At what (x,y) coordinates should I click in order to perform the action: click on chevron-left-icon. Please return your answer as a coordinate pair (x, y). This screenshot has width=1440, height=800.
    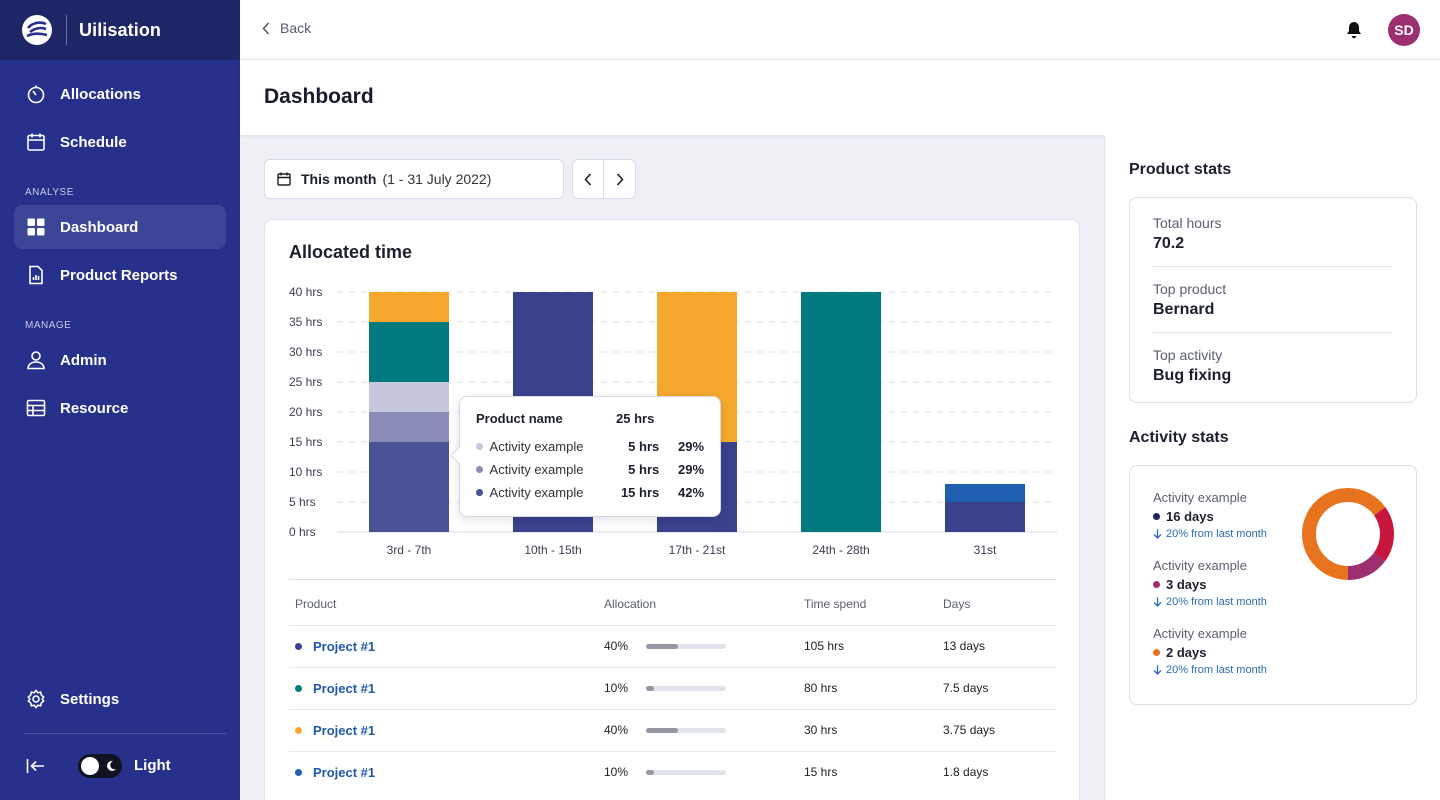
    Looking at the image, I should click on (588, 179).